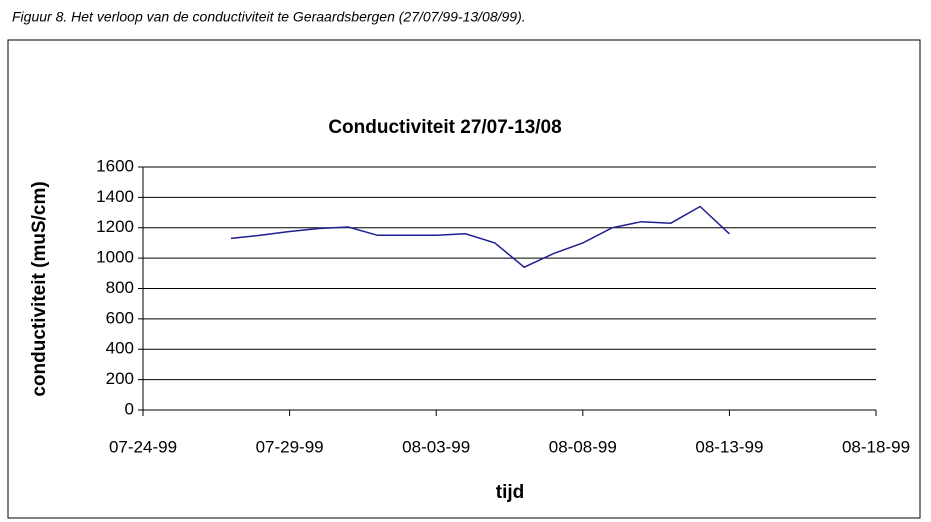  I want to click on x-tick-label: 07-24-99, so click(143, 446).